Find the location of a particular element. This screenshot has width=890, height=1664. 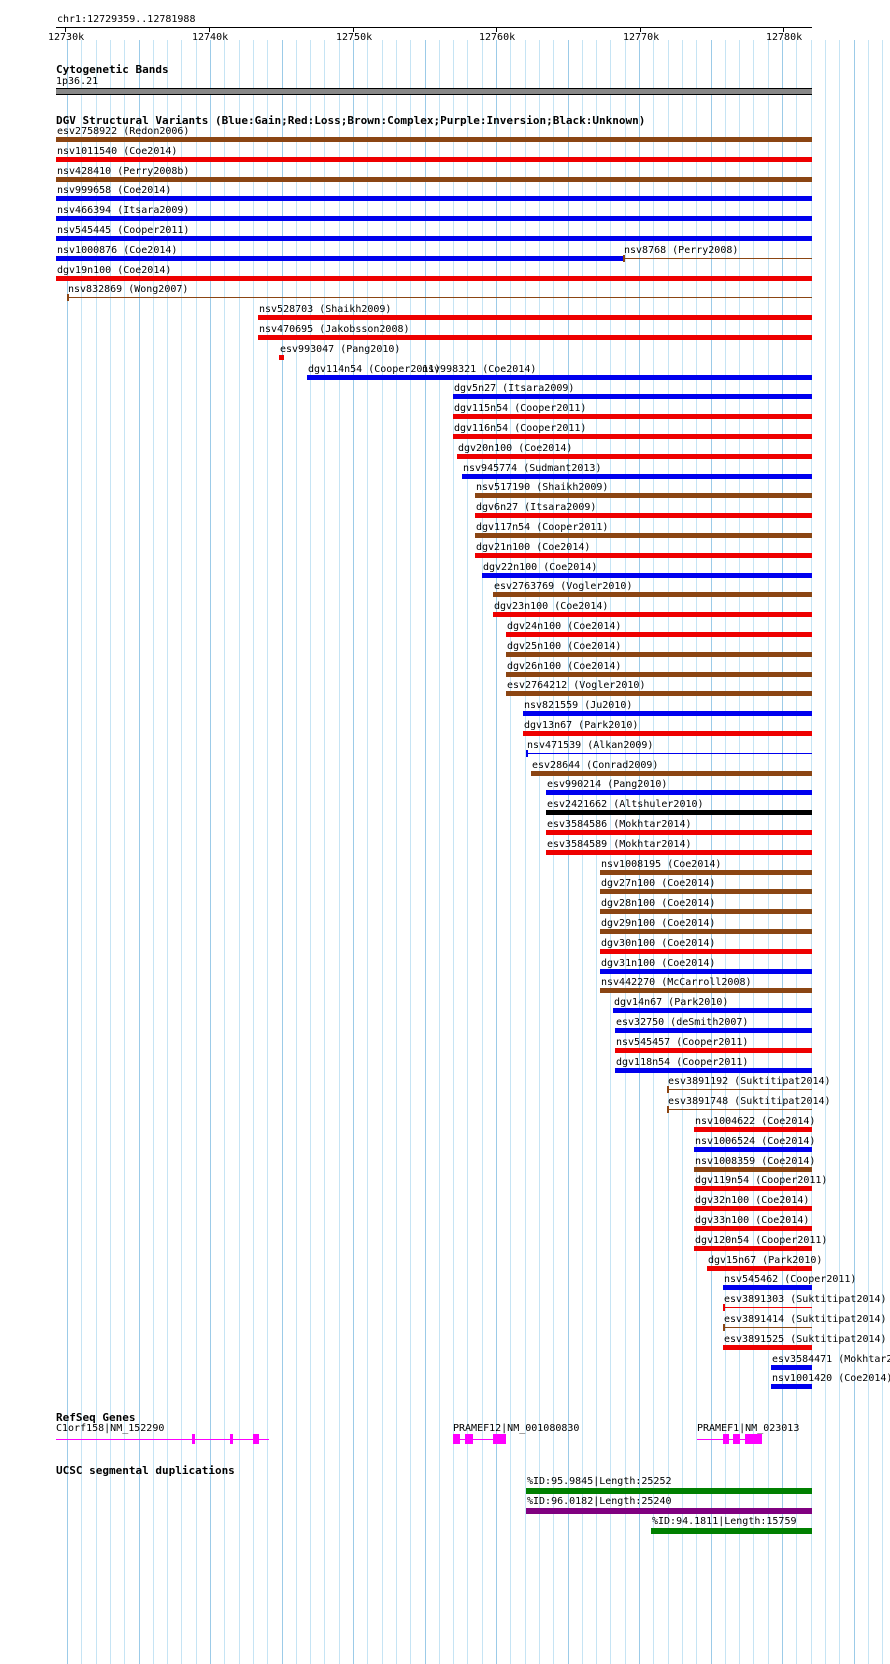

refseq-gene-label: PRAMEF12|NM_001080830 is located at coordinates (516, 1428).